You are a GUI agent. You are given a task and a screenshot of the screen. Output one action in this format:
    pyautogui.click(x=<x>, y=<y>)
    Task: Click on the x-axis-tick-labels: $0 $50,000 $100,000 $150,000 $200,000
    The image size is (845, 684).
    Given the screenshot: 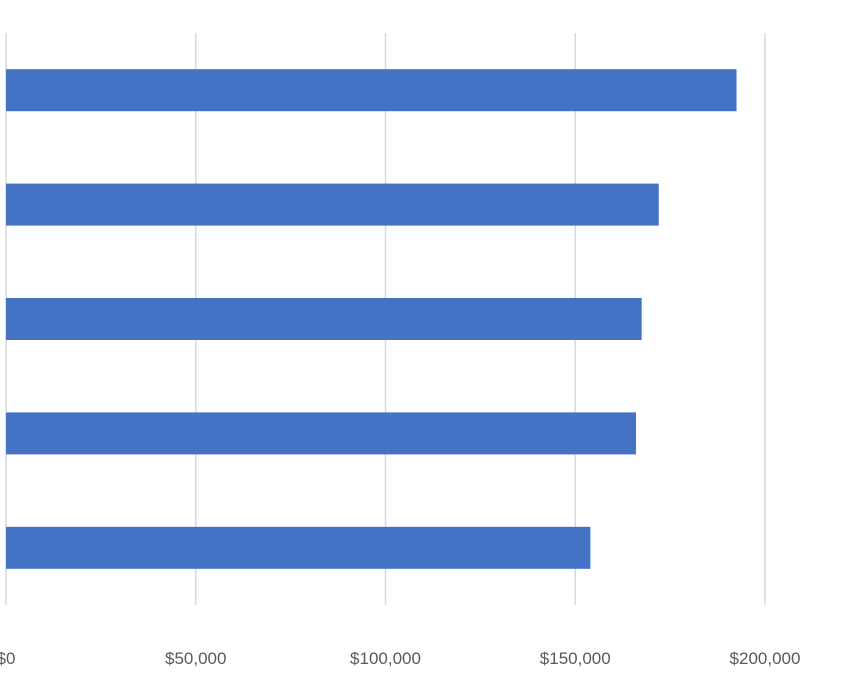 What is the action you would take?
    pyautogui.click(x=400, y=658)
    